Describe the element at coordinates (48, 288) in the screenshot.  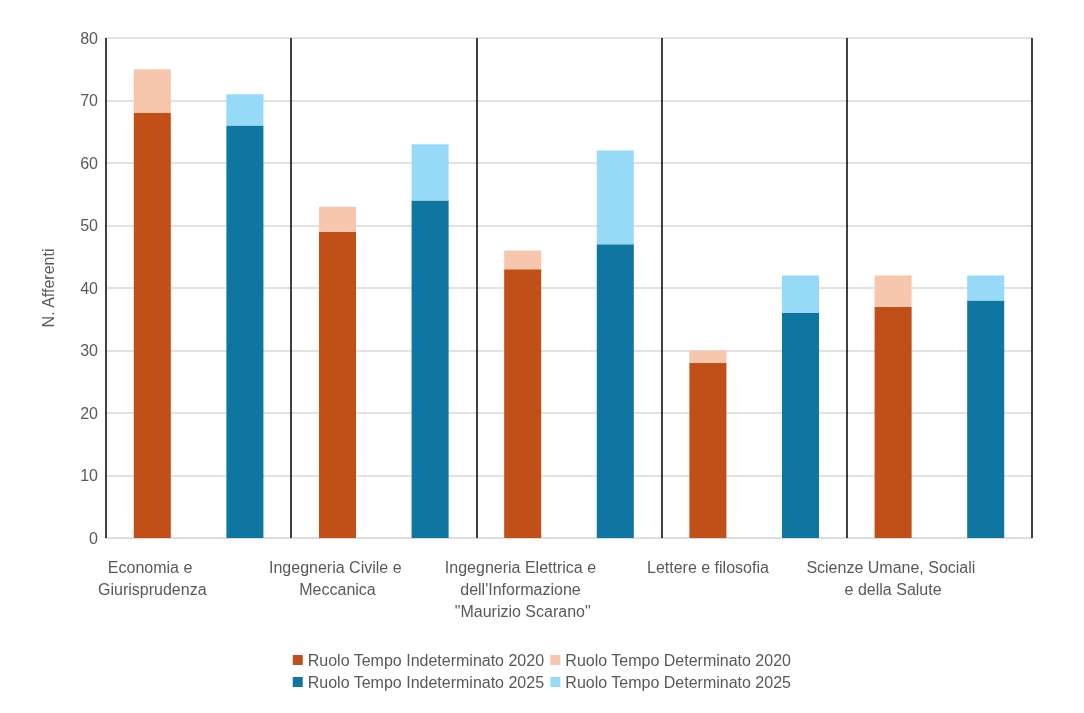
I see `y-axis-title: N. Afferenti` at that location.